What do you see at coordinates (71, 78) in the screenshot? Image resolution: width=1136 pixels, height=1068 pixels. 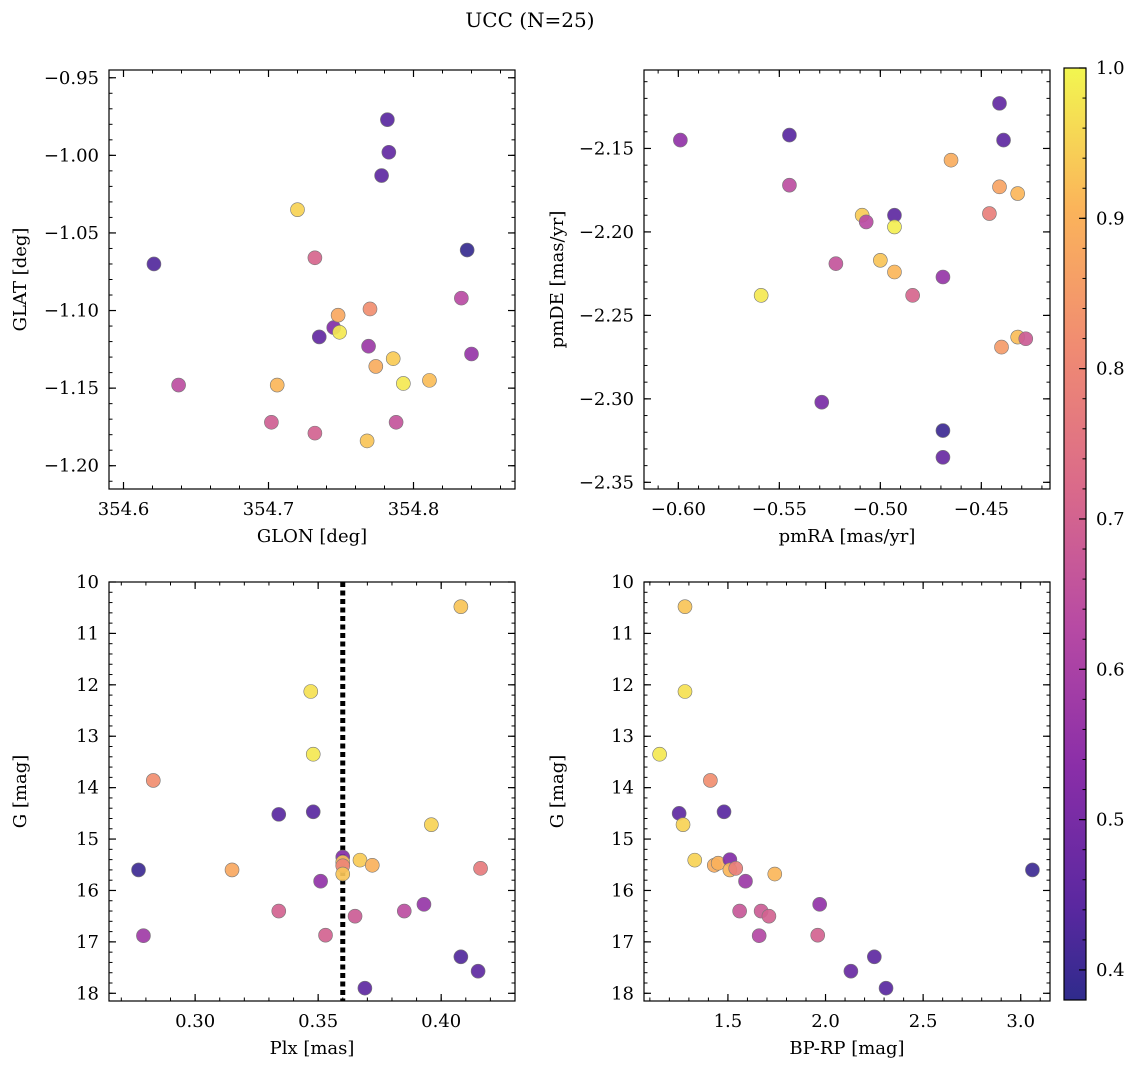 I see `y-tick-label: −0.95` at bounding box center [71, 78].